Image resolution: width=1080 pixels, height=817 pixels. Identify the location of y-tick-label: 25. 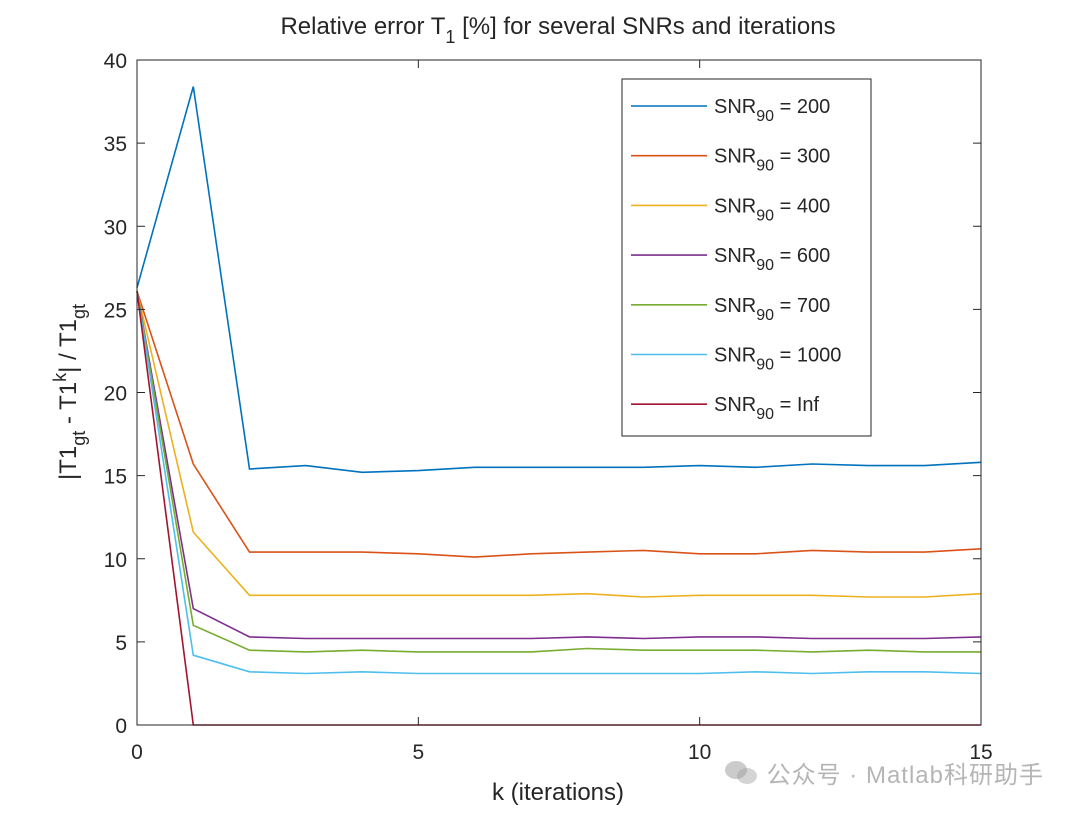
(115, 310).